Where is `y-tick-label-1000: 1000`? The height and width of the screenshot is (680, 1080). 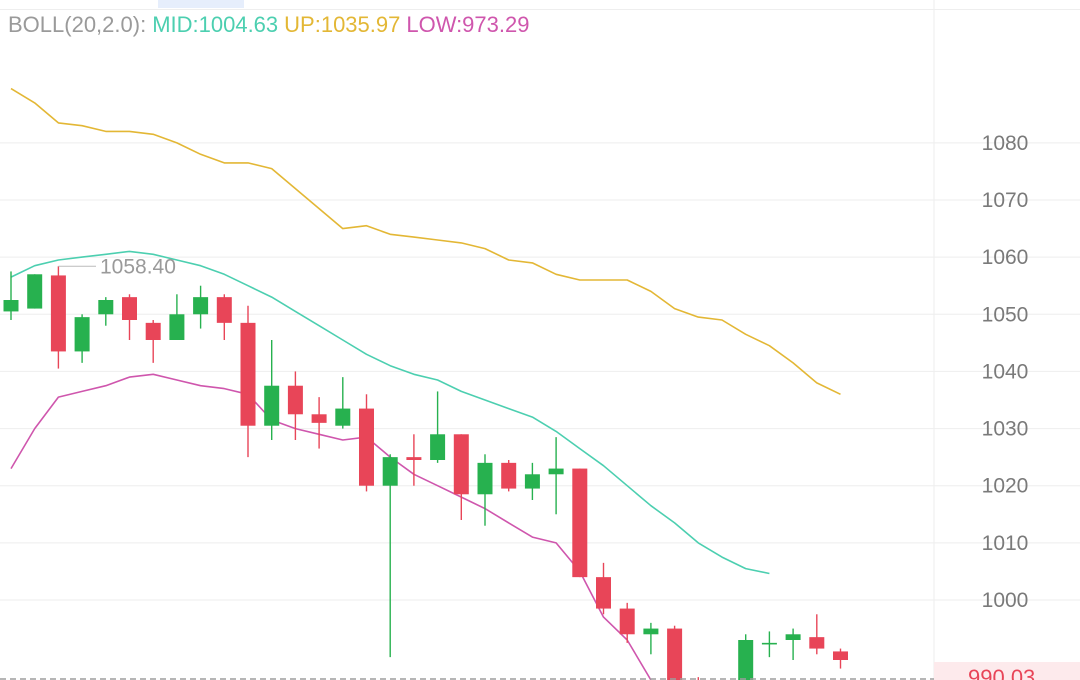
y-tick-label-1000: 1000 is located at coordinates (1005, 600).